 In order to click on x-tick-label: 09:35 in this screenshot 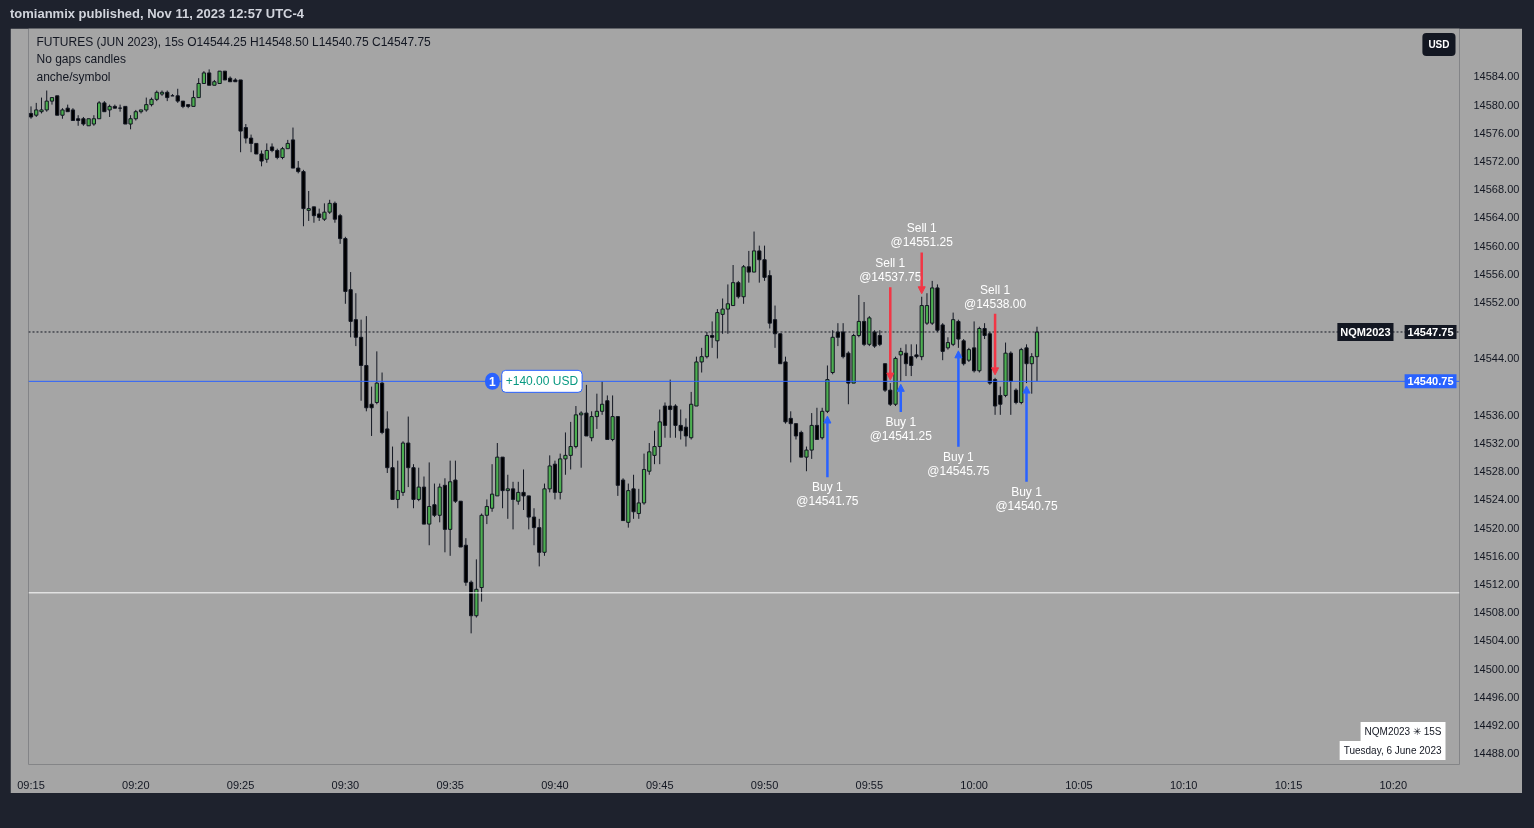, I will do `click(450, 784)`.